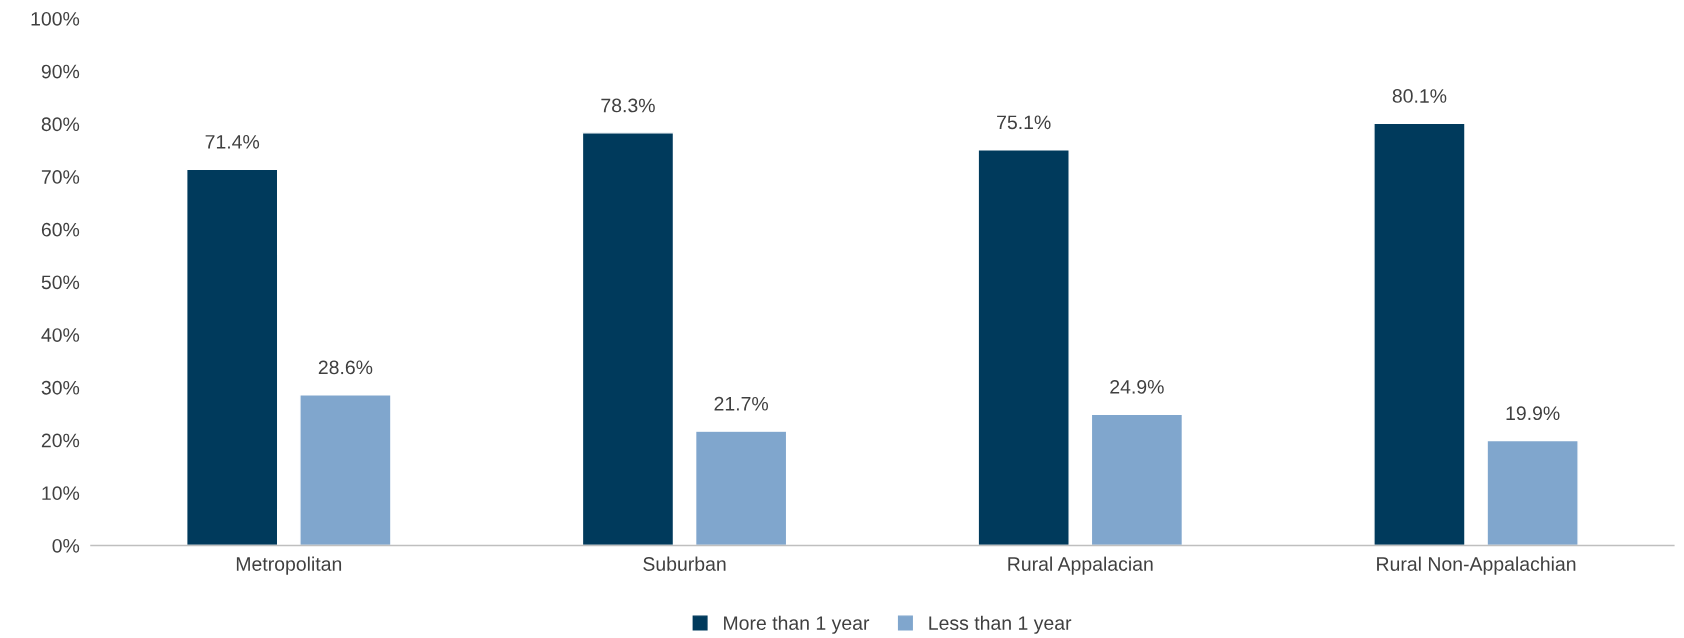 The width and height of the screenshot is (1684, 638). Describe the element at coordinates (1080, 565) in the screenshot. I see `x-tick-label: Rural Appalacian` at that location.